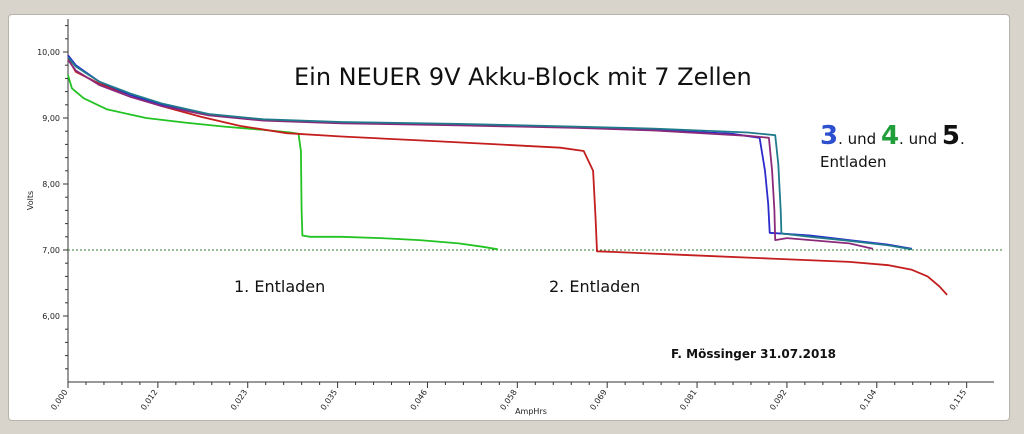  I want to click on legend-number-4: 4, so click(890, 136).